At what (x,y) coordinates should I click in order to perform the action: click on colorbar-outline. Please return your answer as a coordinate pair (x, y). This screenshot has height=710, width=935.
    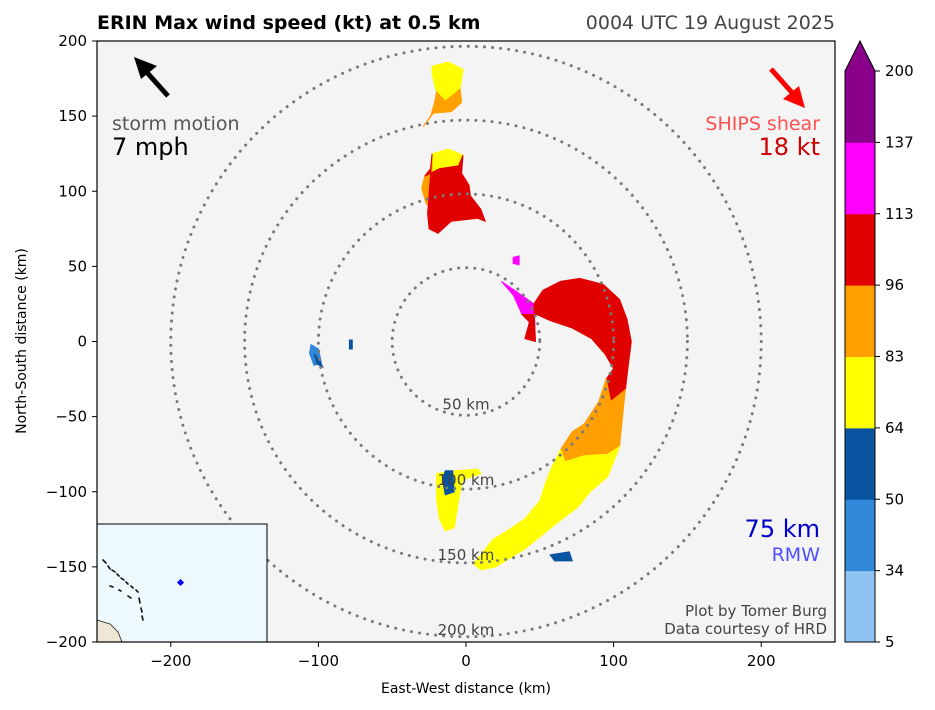
    Looking at the image, I should click on (860, 341).